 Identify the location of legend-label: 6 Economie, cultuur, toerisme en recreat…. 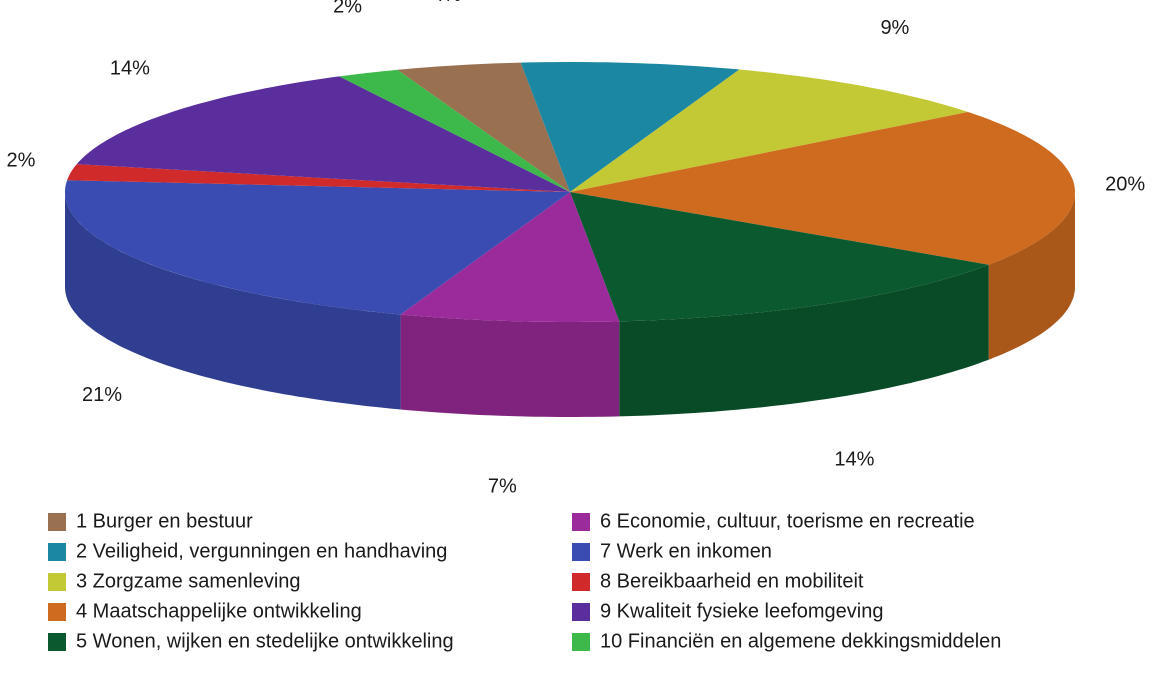
(787, 521).